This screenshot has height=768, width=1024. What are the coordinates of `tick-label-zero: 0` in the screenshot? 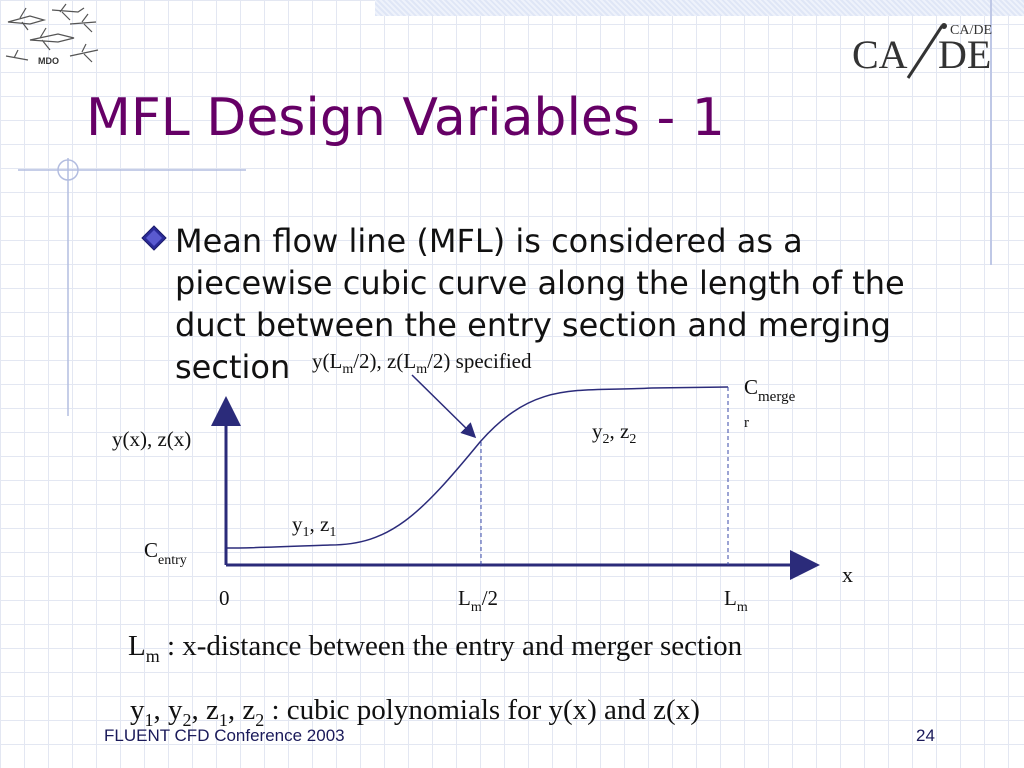 It's located at (224, 598).